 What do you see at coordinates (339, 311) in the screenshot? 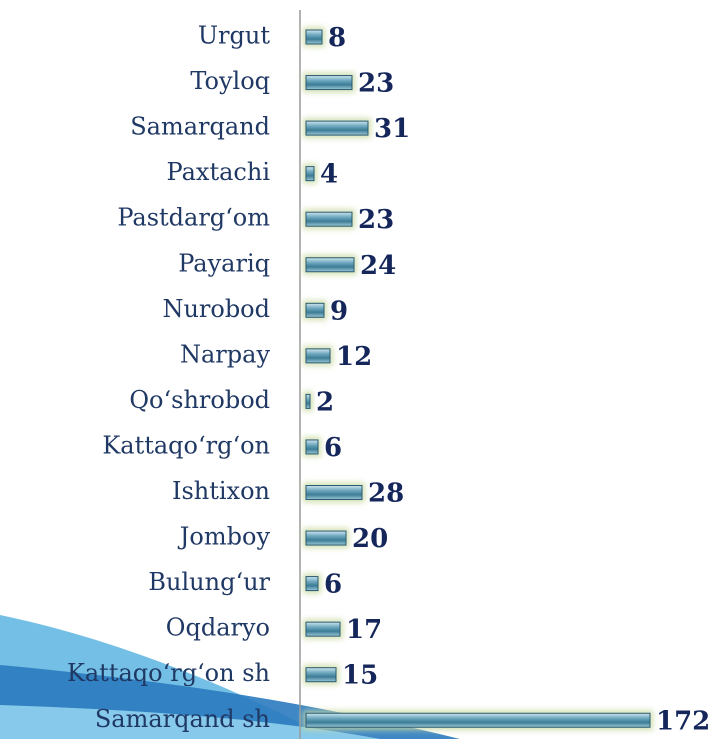
I see `value-label: 9` at bounding box center [339, 311].